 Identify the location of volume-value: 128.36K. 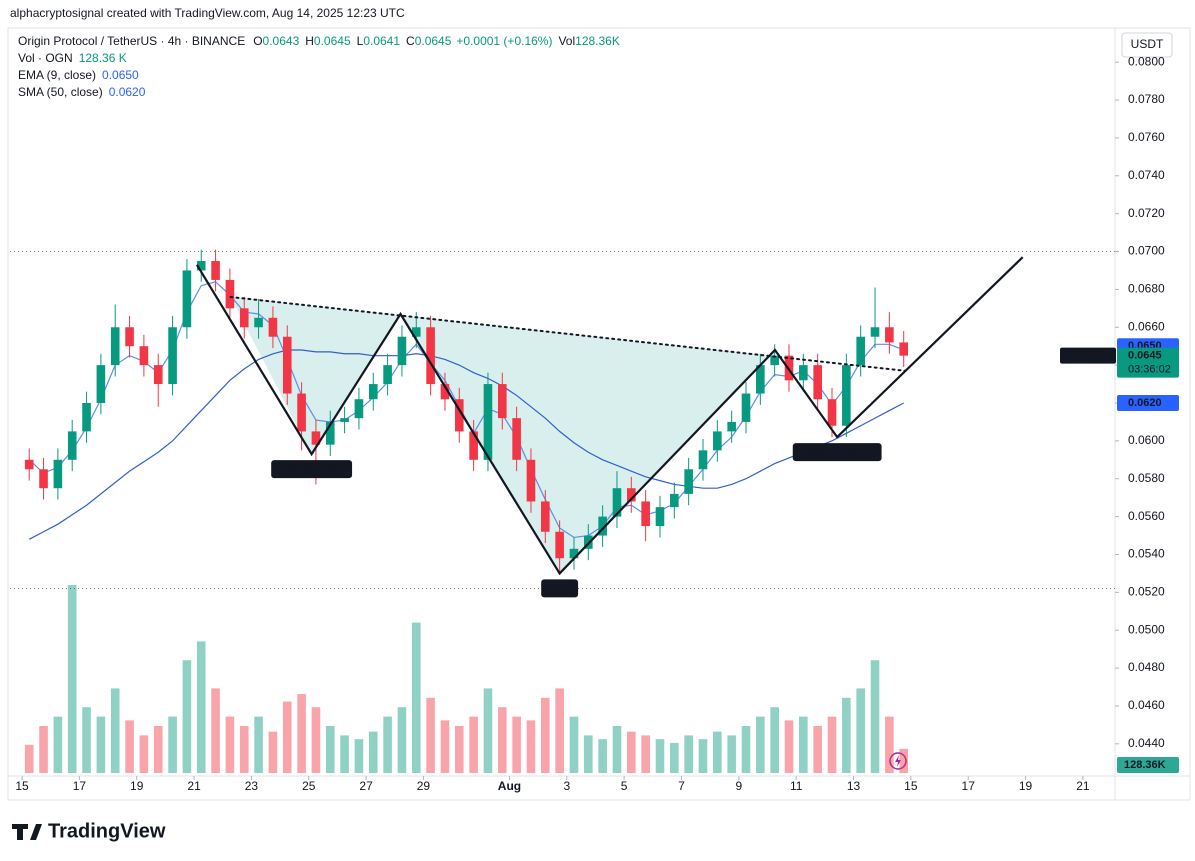
(597, 41).